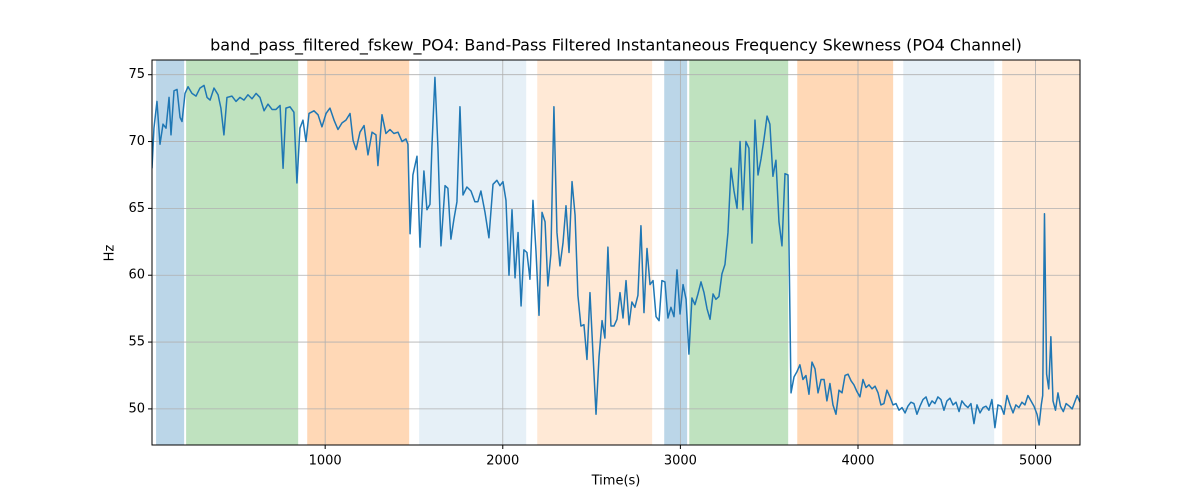  I want to click on x-tick-label: 2000, so click(502, 461).